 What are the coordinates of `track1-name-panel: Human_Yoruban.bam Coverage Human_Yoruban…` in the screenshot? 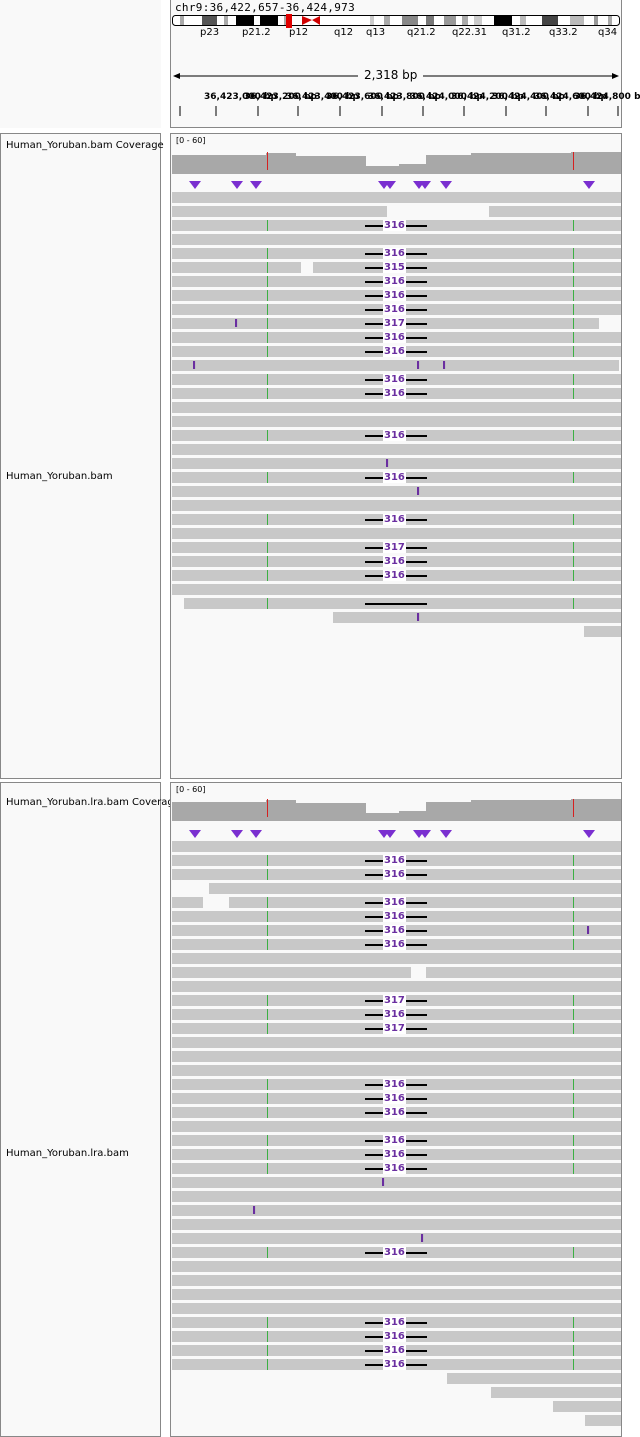 It's located at (82, 456).